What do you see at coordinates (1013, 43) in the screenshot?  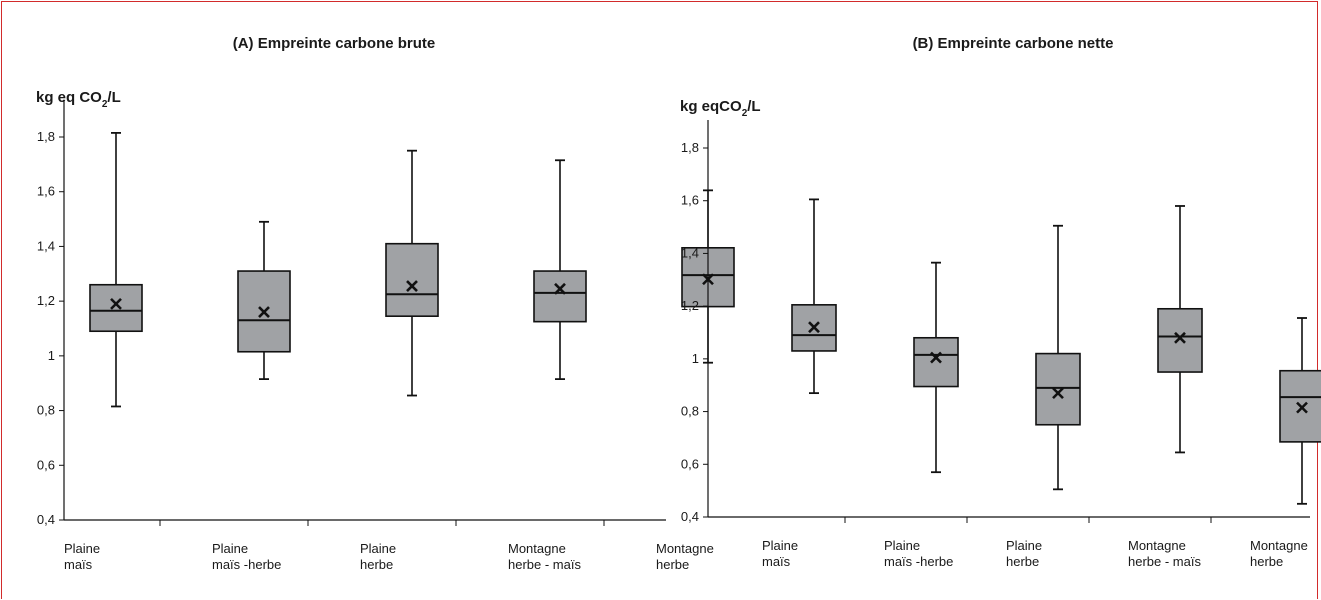 I see `panel-b-title: (B) Empreinte carbone nette` at bounding box center [1013, 43].